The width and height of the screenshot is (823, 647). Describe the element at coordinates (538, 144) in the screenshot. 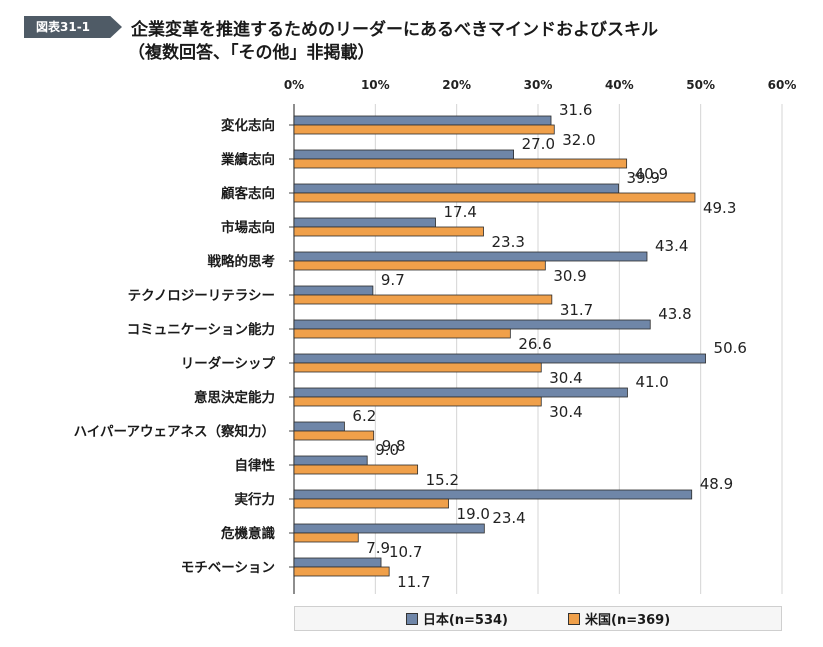

I see `data-label-japan: 27.0` at that location.